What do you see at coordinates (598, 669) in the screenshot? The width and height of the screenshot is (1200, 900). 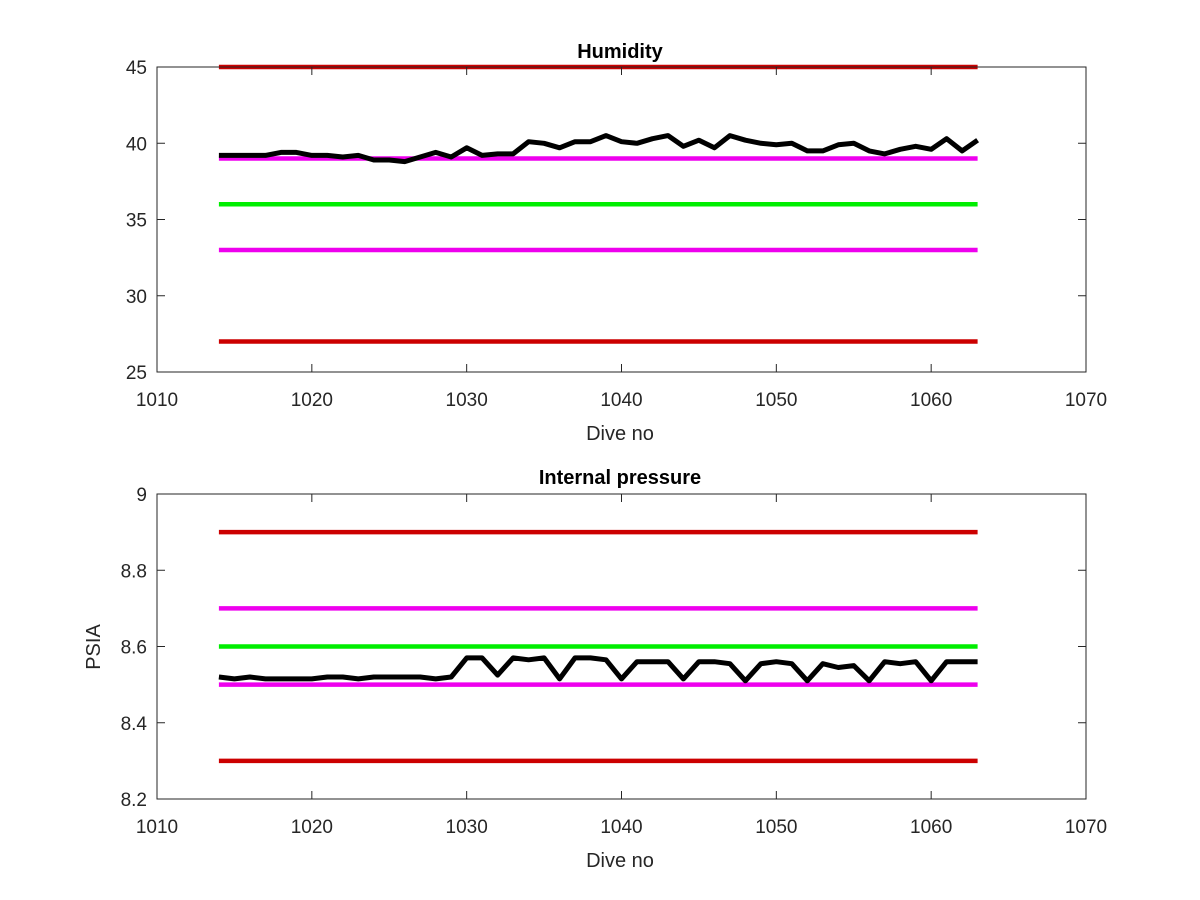 I see `internal-pressure-data-line` at bounding box center [598, 669].